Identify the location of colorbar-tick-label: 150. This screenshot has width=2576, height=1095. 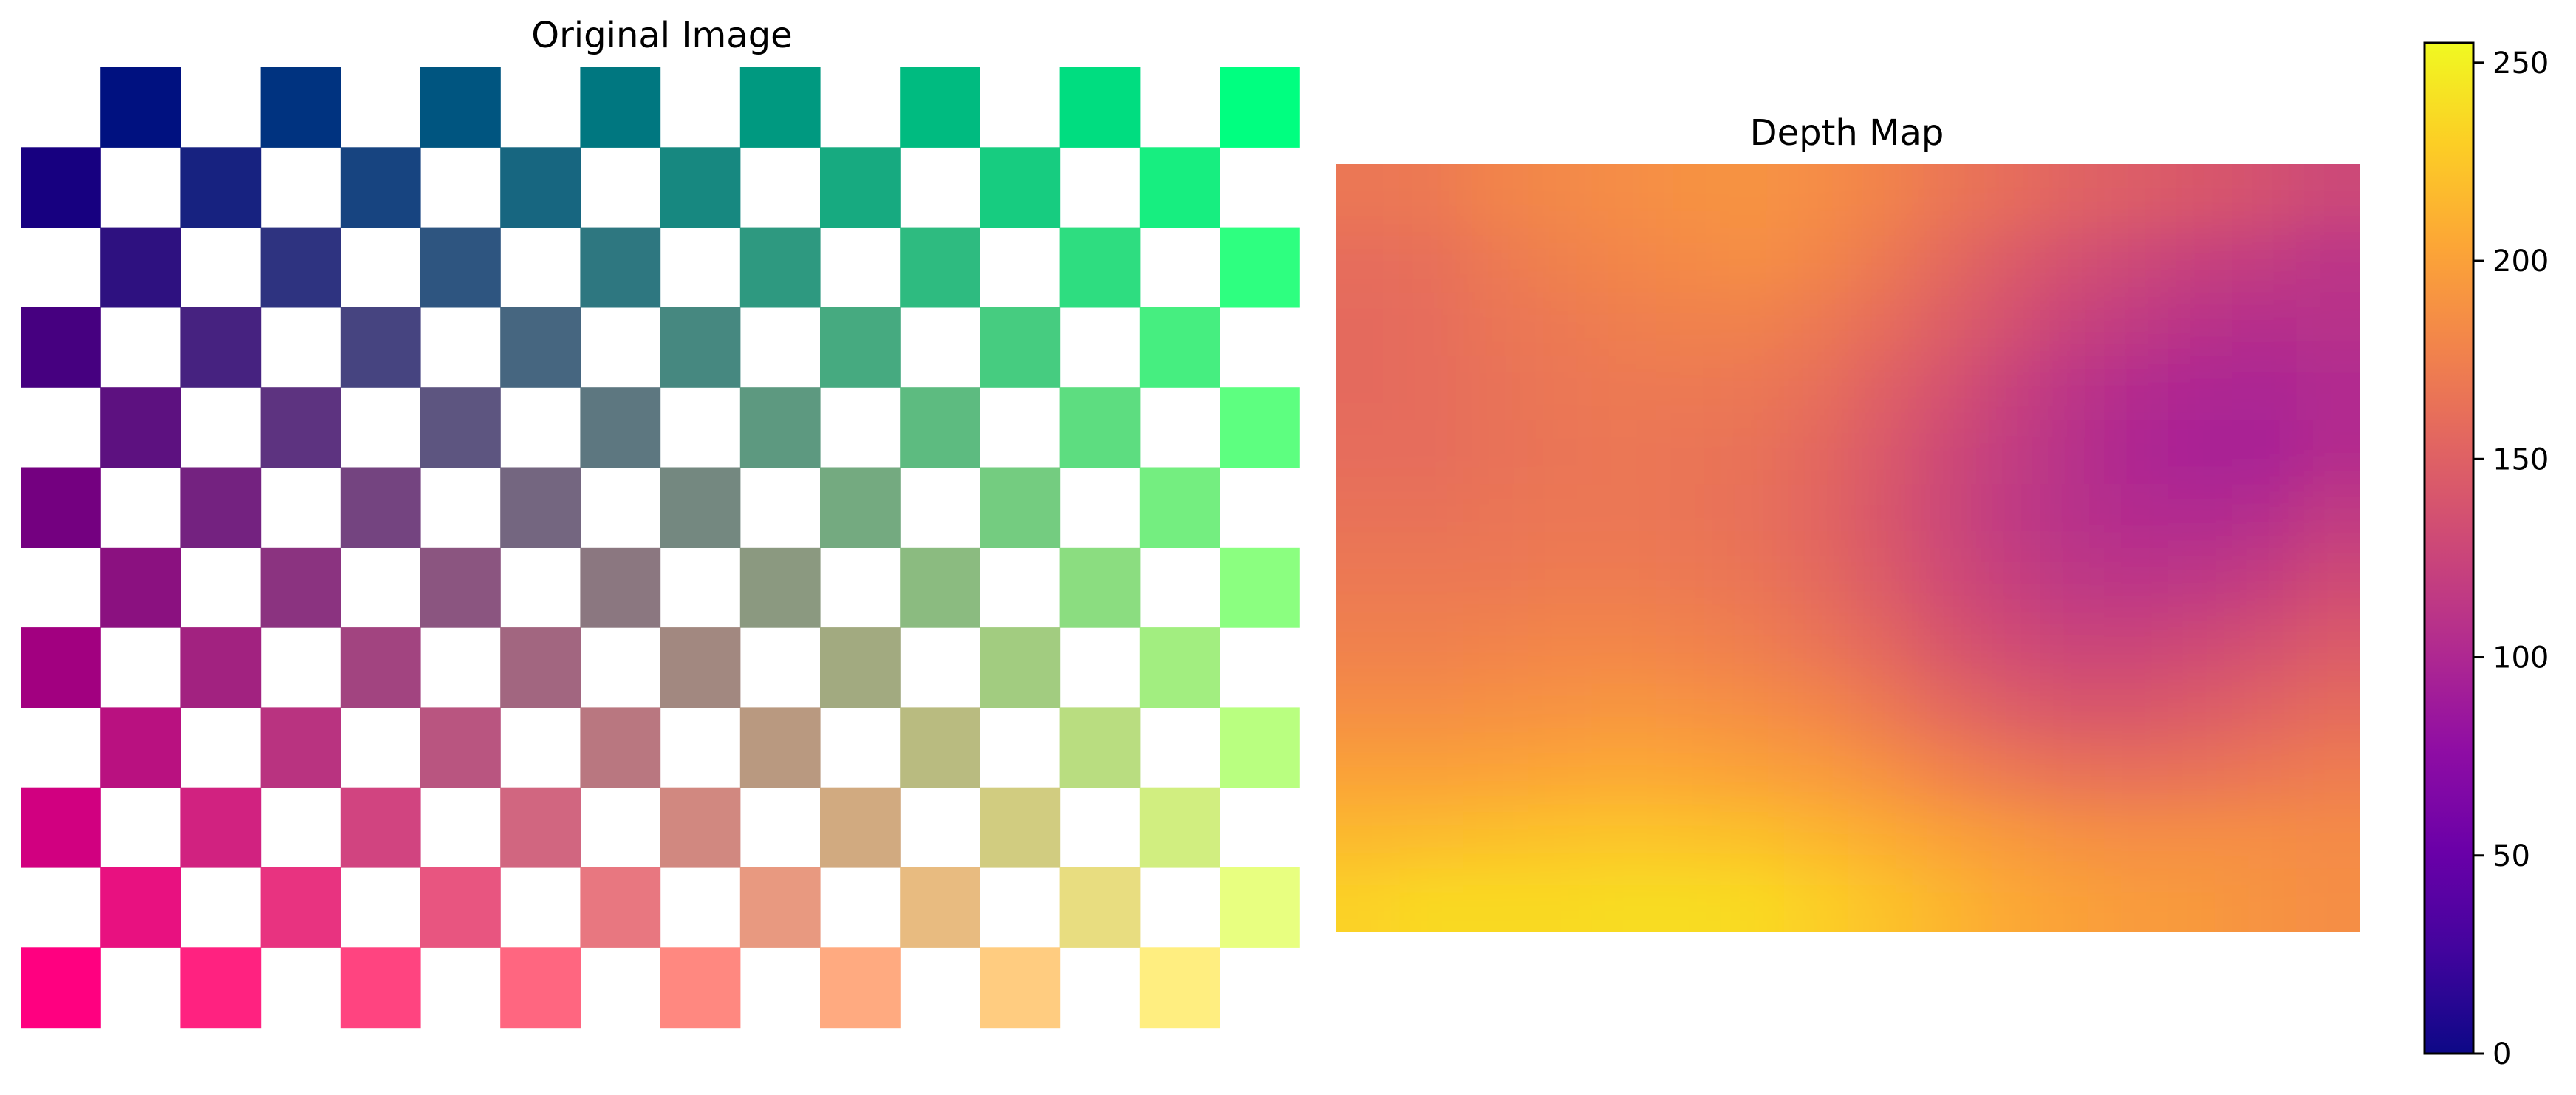
(2521, 460).